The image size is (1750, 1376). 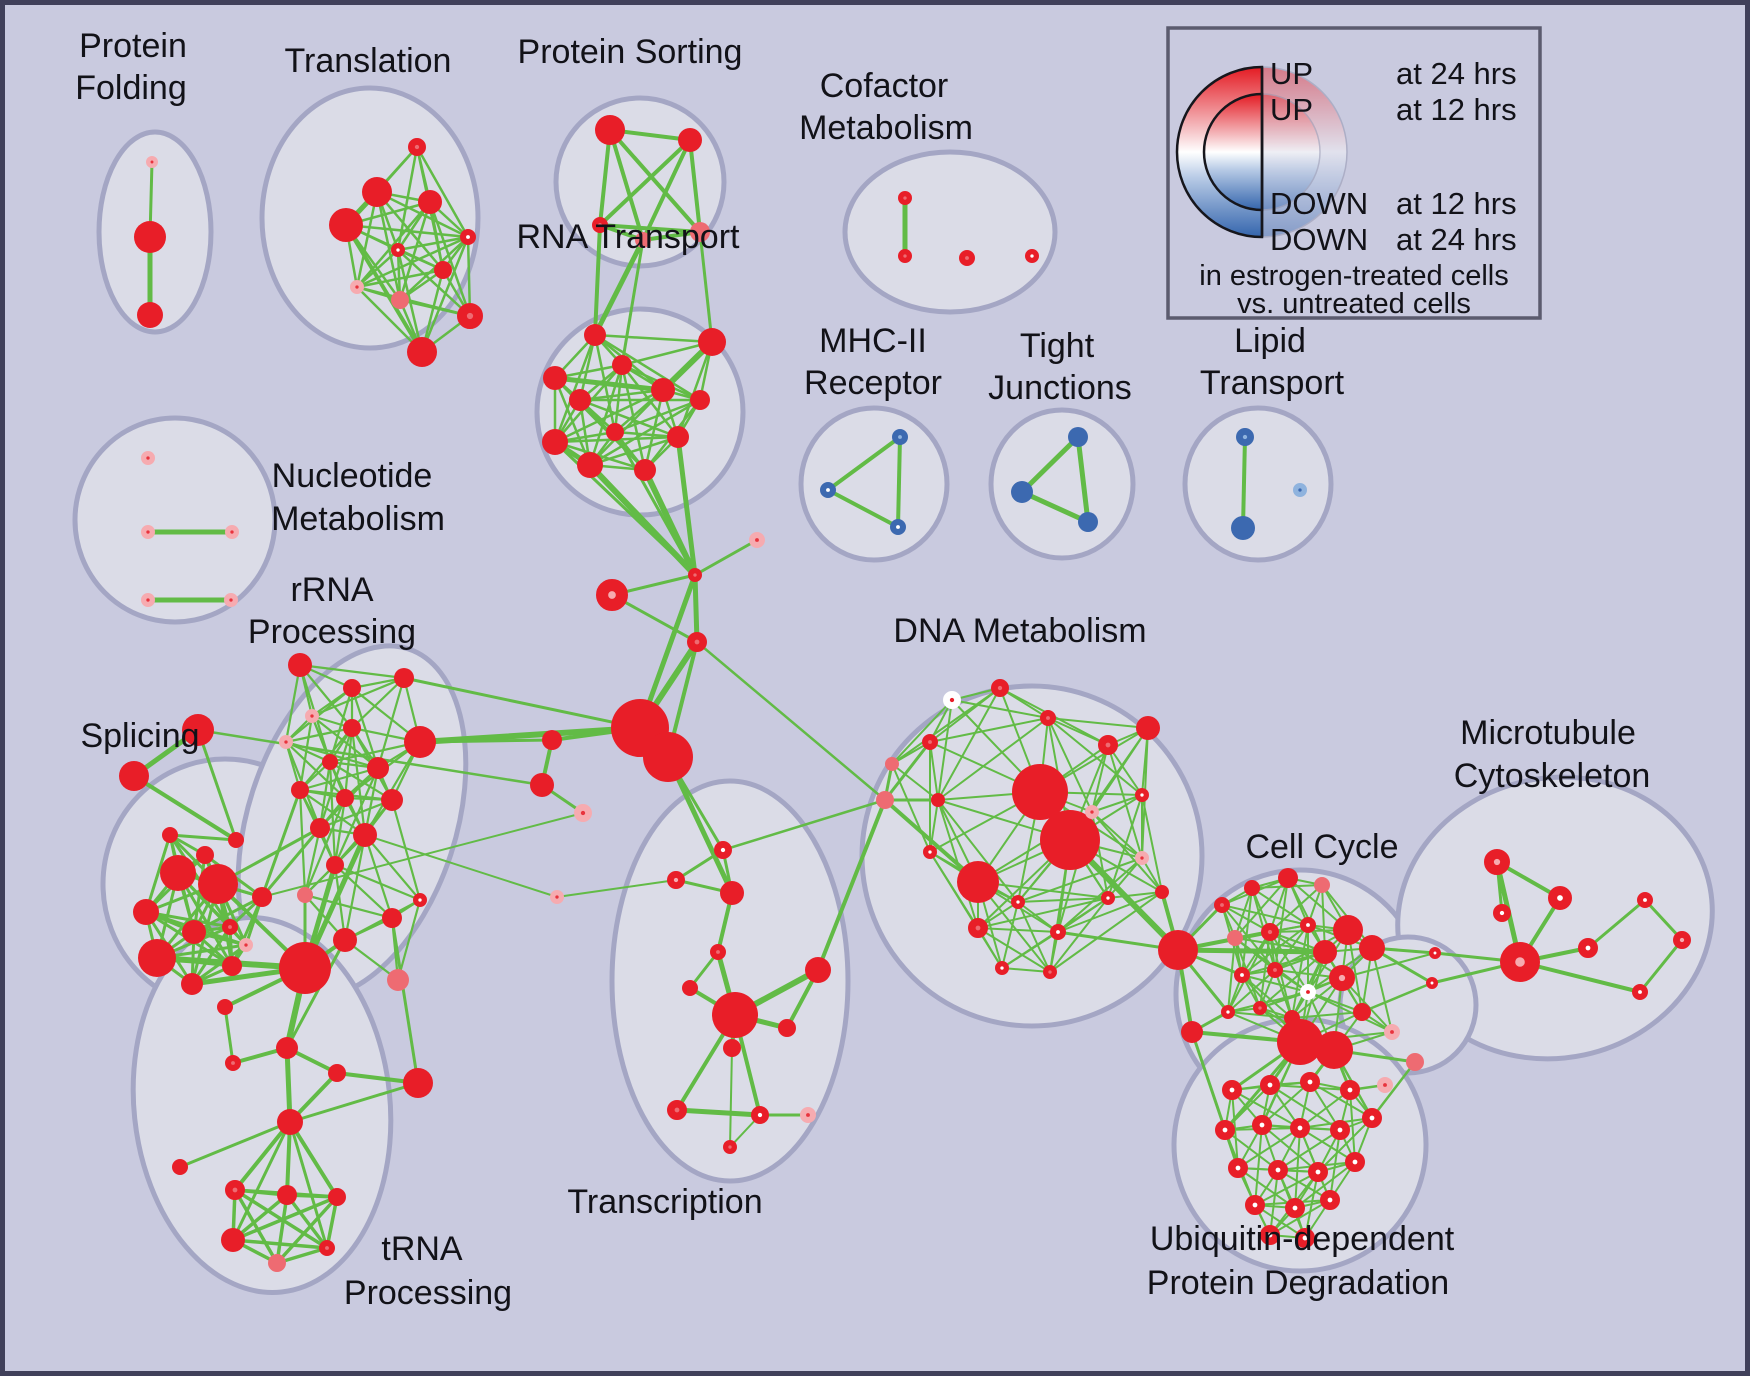 What do you see at coordinates (732, 893) in the screenshot?
I see `node-q3` at bounding box center [732, 893].